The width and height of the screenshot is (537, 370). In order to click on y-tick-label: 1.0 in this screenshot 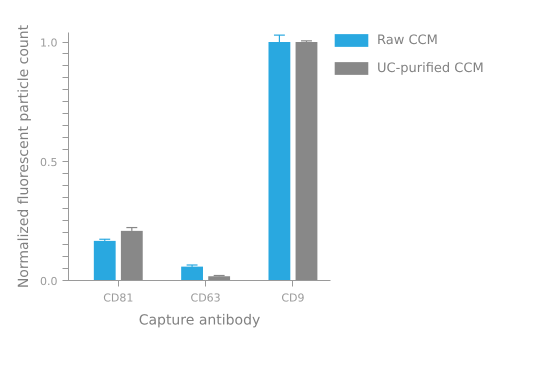, I will do `click(49, 43)`.